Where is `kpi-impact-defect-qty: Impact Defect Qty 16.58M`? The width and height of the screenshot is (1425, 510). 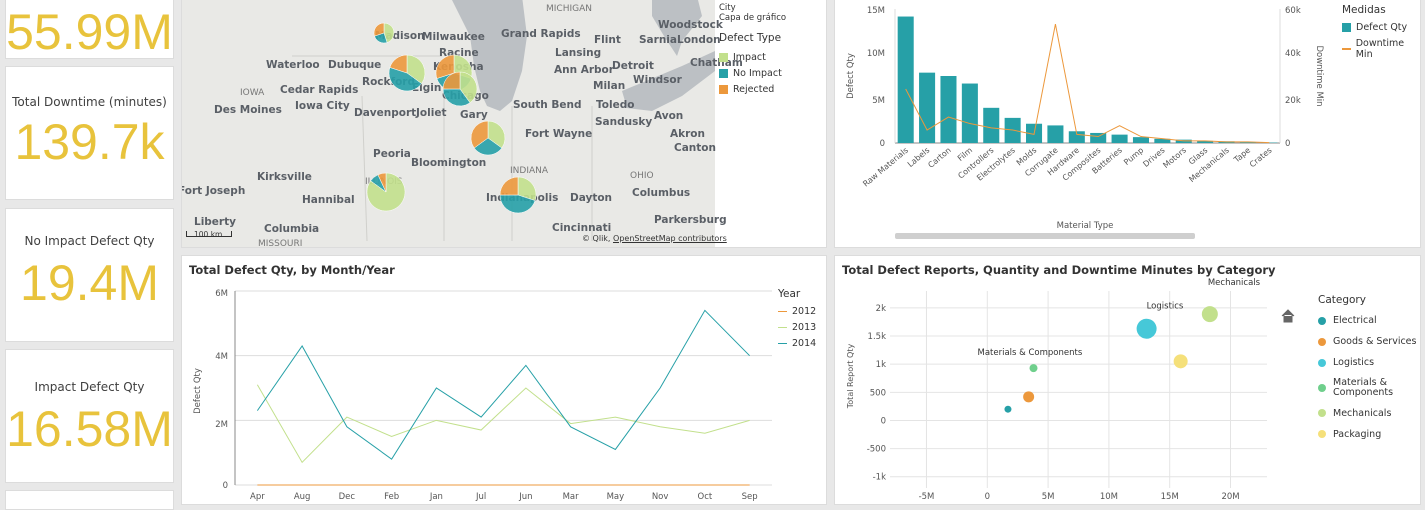 kpi-impact-defect-qty: Impact Defect Qty 16.58M is located at coordinates (89, 416).